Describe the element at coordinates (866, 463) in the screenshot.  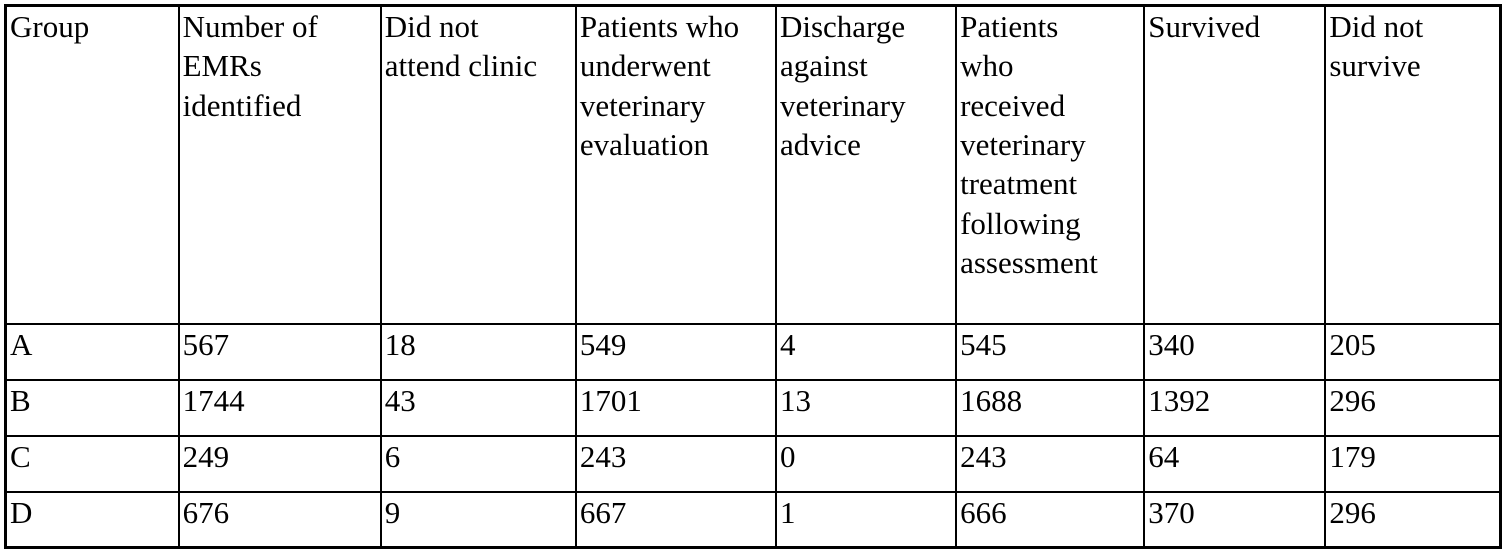
I see `cell-discharge-against-advice: 0` at that location.